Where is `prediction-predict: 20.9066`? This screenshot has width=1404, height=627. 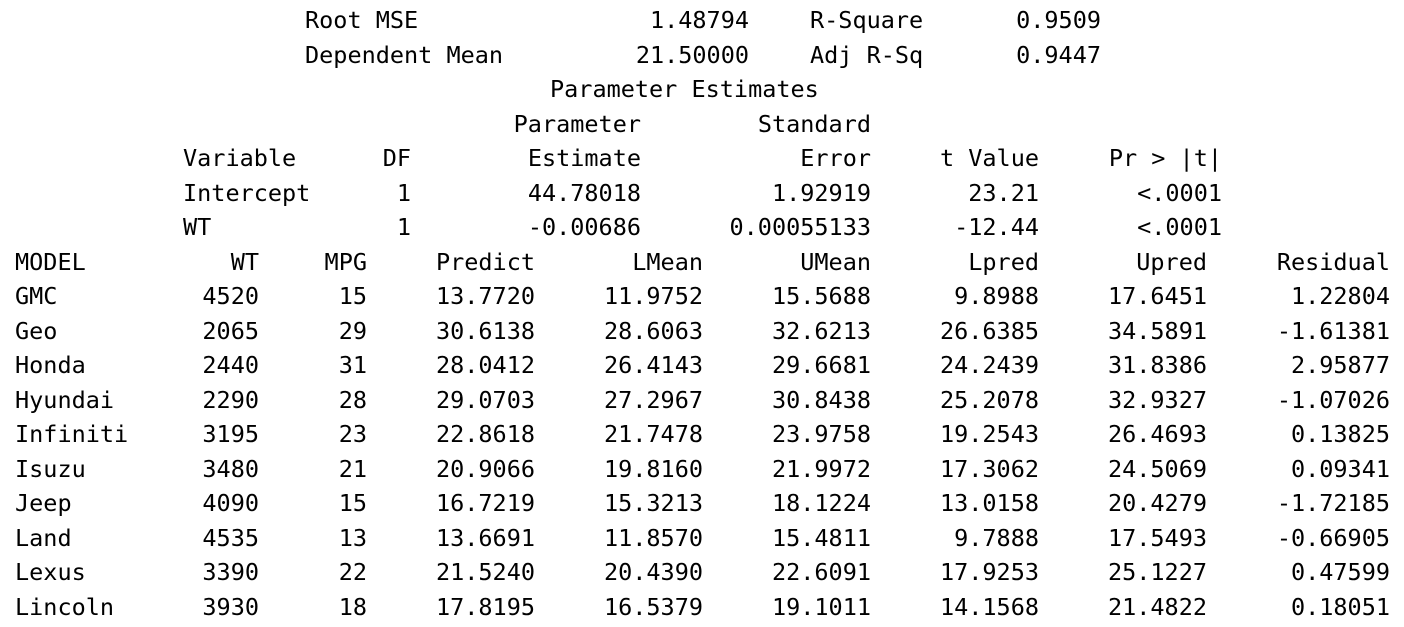 prediction-predict: 20.9066 is located at coordinates (485, 468).